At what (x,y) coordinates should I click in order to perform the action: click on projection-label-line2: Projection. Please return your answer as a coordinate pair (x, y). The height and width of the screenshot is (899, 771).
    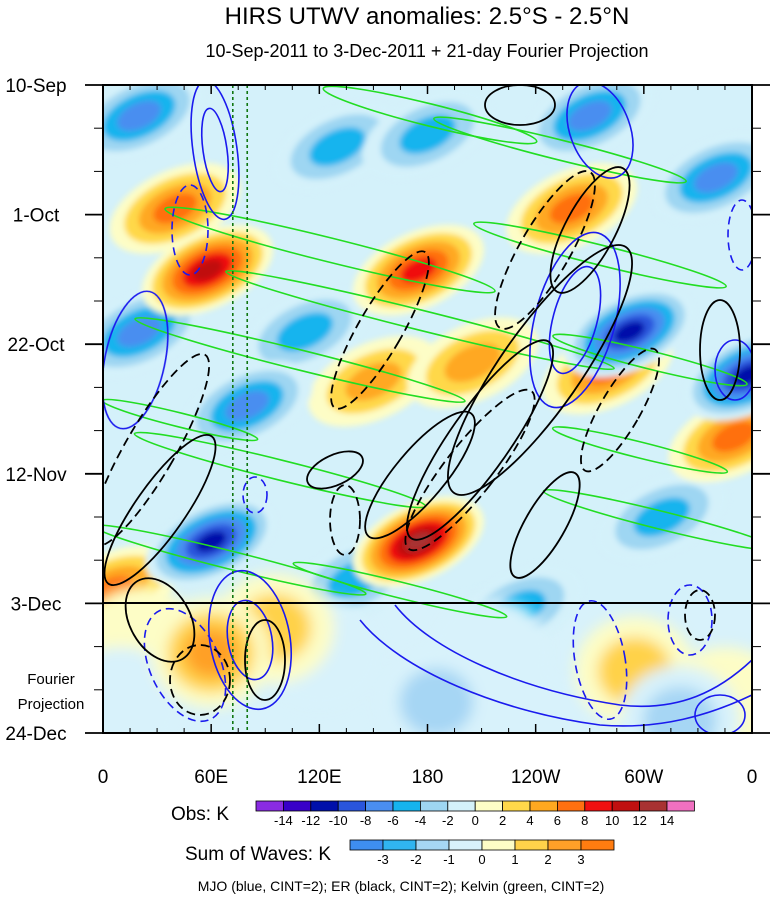
    Looking at the image, I should click on (51, 704).